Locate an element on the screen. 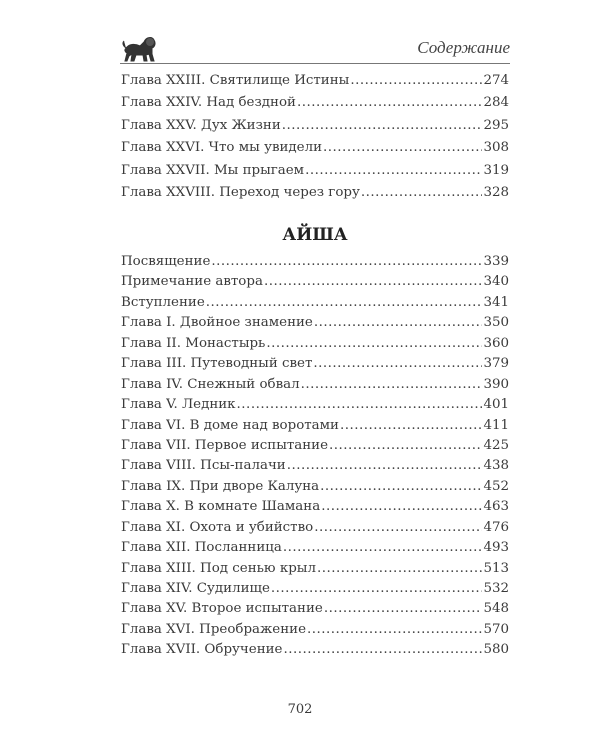  toc-entry: Глава XV. Второе испытание 548 is located at coordinates (315, 611).